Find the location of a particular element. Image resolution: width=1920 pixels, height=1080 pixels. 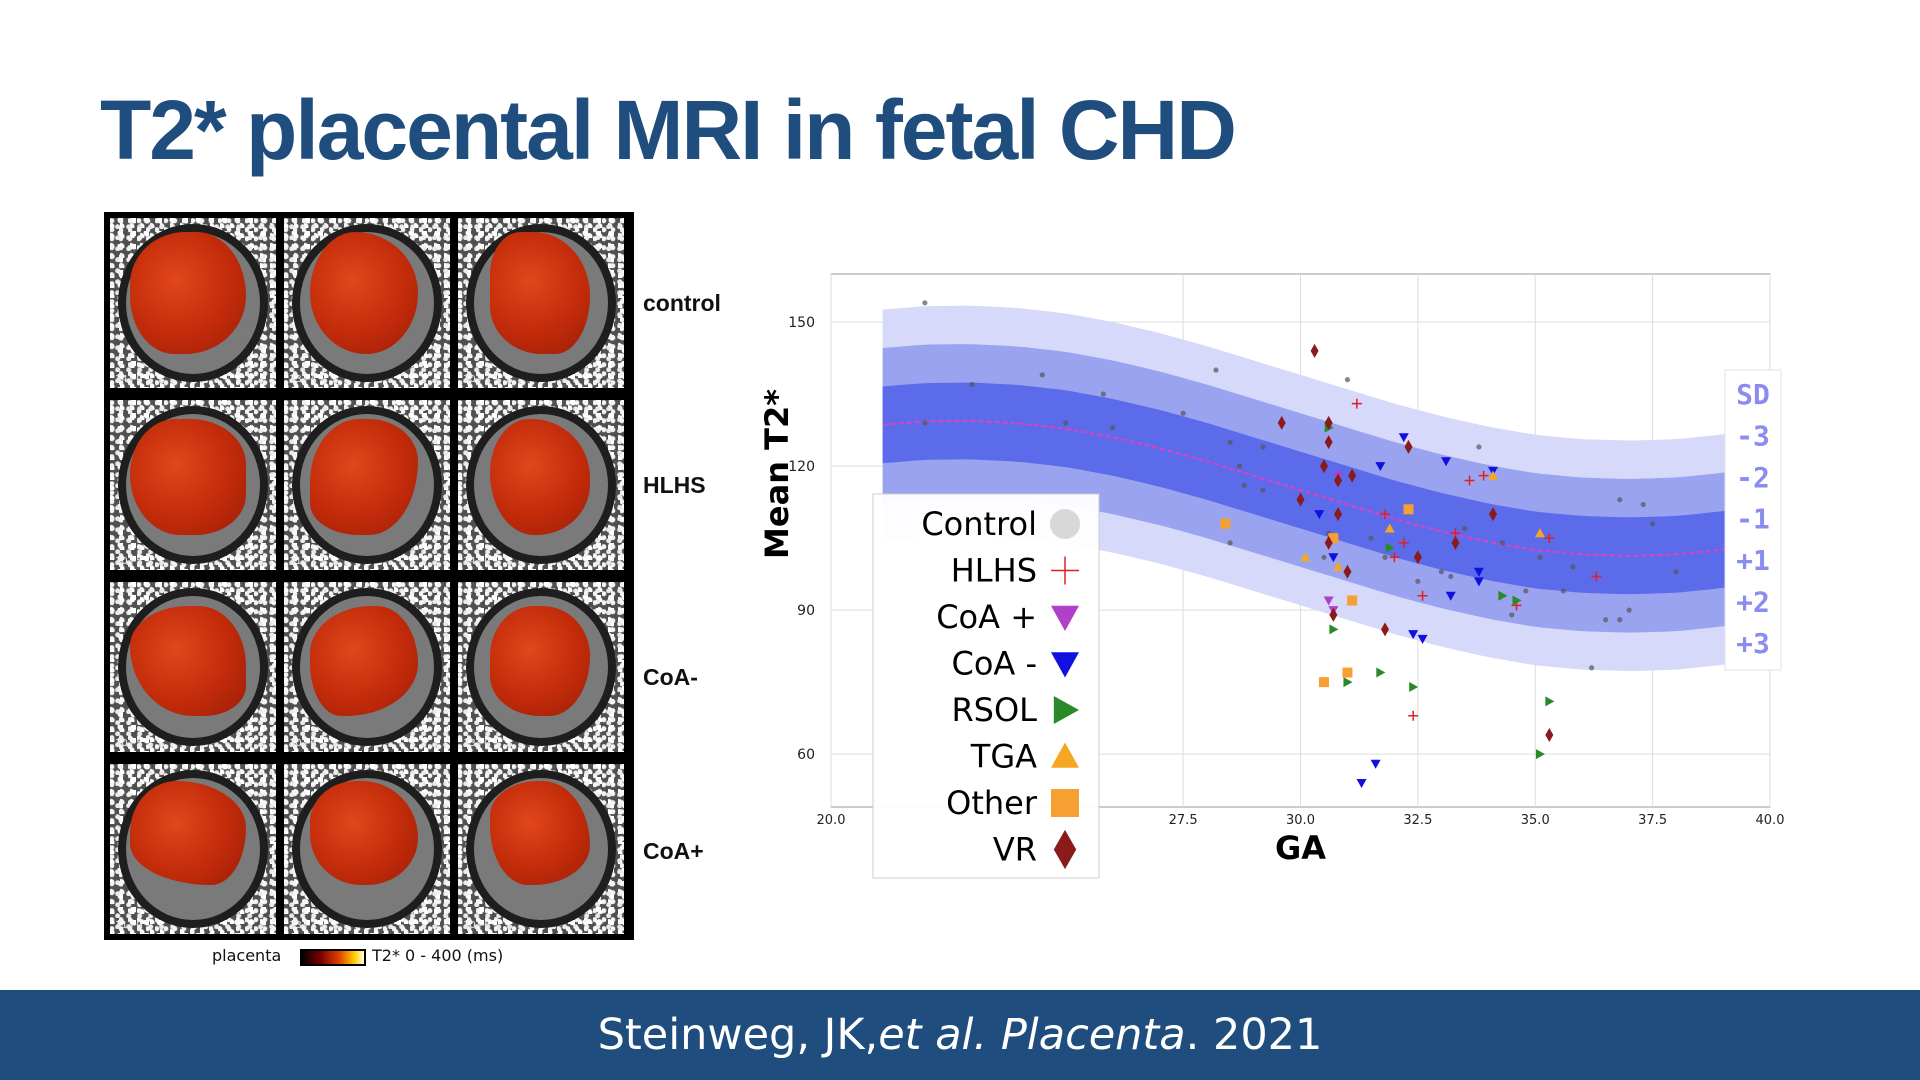

sd-legend-label: -3 is located at coordinates (1753, 436).